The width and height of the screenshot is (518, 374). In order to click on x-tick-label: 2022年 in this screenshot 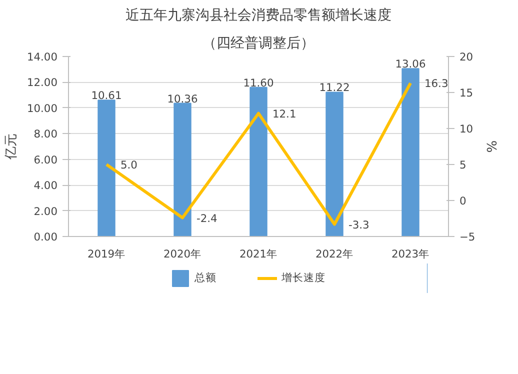, I will do `click(334, 254)`.